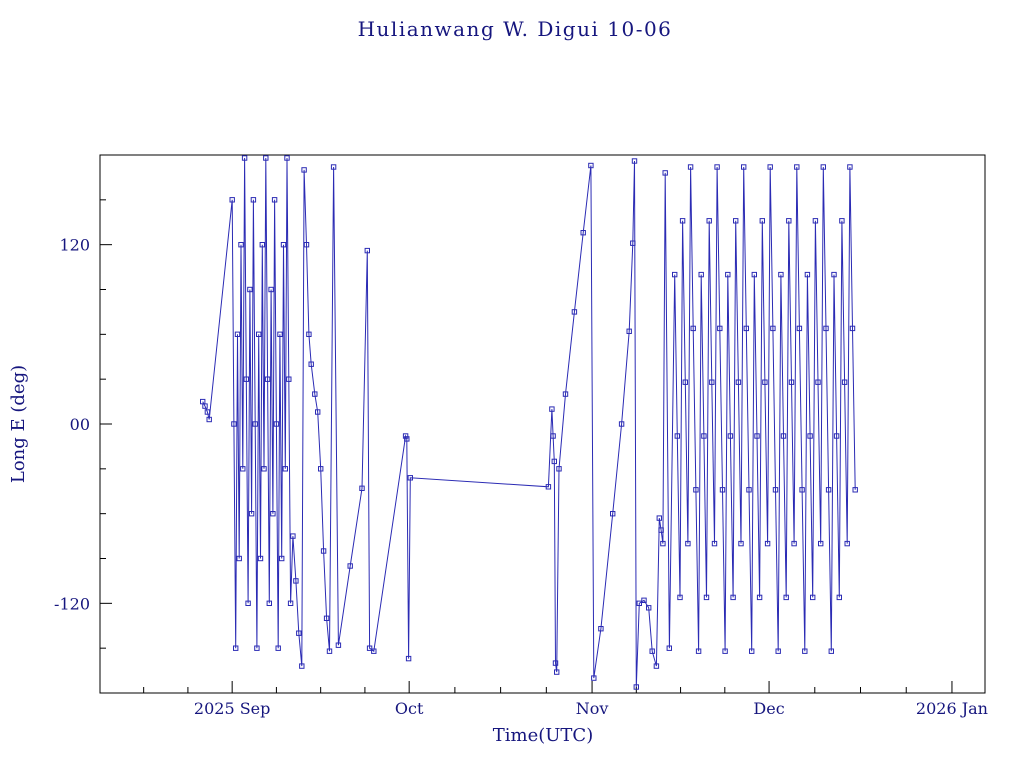 Image resolution: width=1024 pixels, height=773 pixels. What do you see at coordinates (515, 29) in the screenshot?
I see `chart-title: Hulianwang W. Digui 10-06` at bounding box center [515, 29].